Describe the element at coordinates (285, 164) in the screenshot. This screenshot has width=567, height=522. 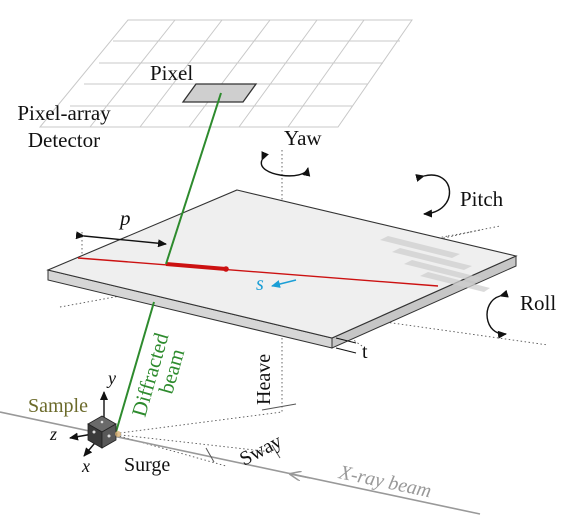
I see `yaw-rotation-icon` at that location.